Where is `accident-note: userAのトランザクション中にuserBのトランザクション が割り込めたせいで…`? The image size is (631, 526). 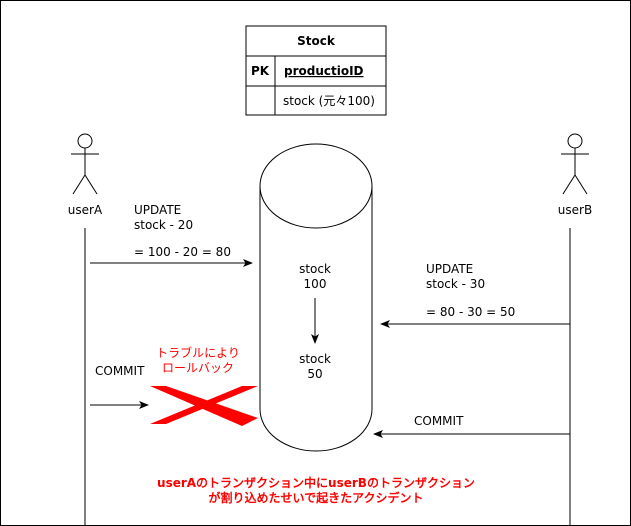
accident-note: userAのトランザクション中にuserBのトランザクション が割り込めたせいで… is located at coordinates (316, 490).